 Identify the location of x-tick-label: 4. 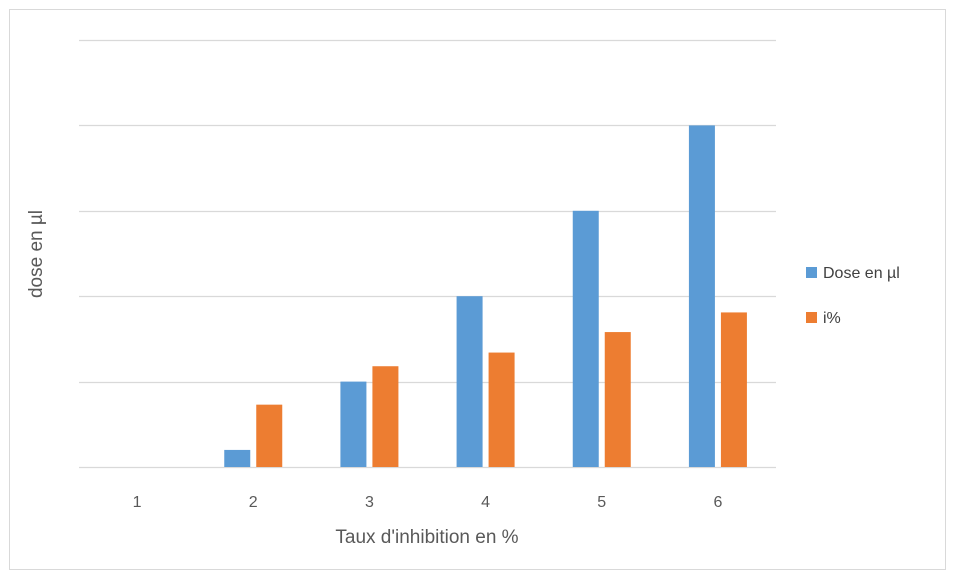
(485, 502).